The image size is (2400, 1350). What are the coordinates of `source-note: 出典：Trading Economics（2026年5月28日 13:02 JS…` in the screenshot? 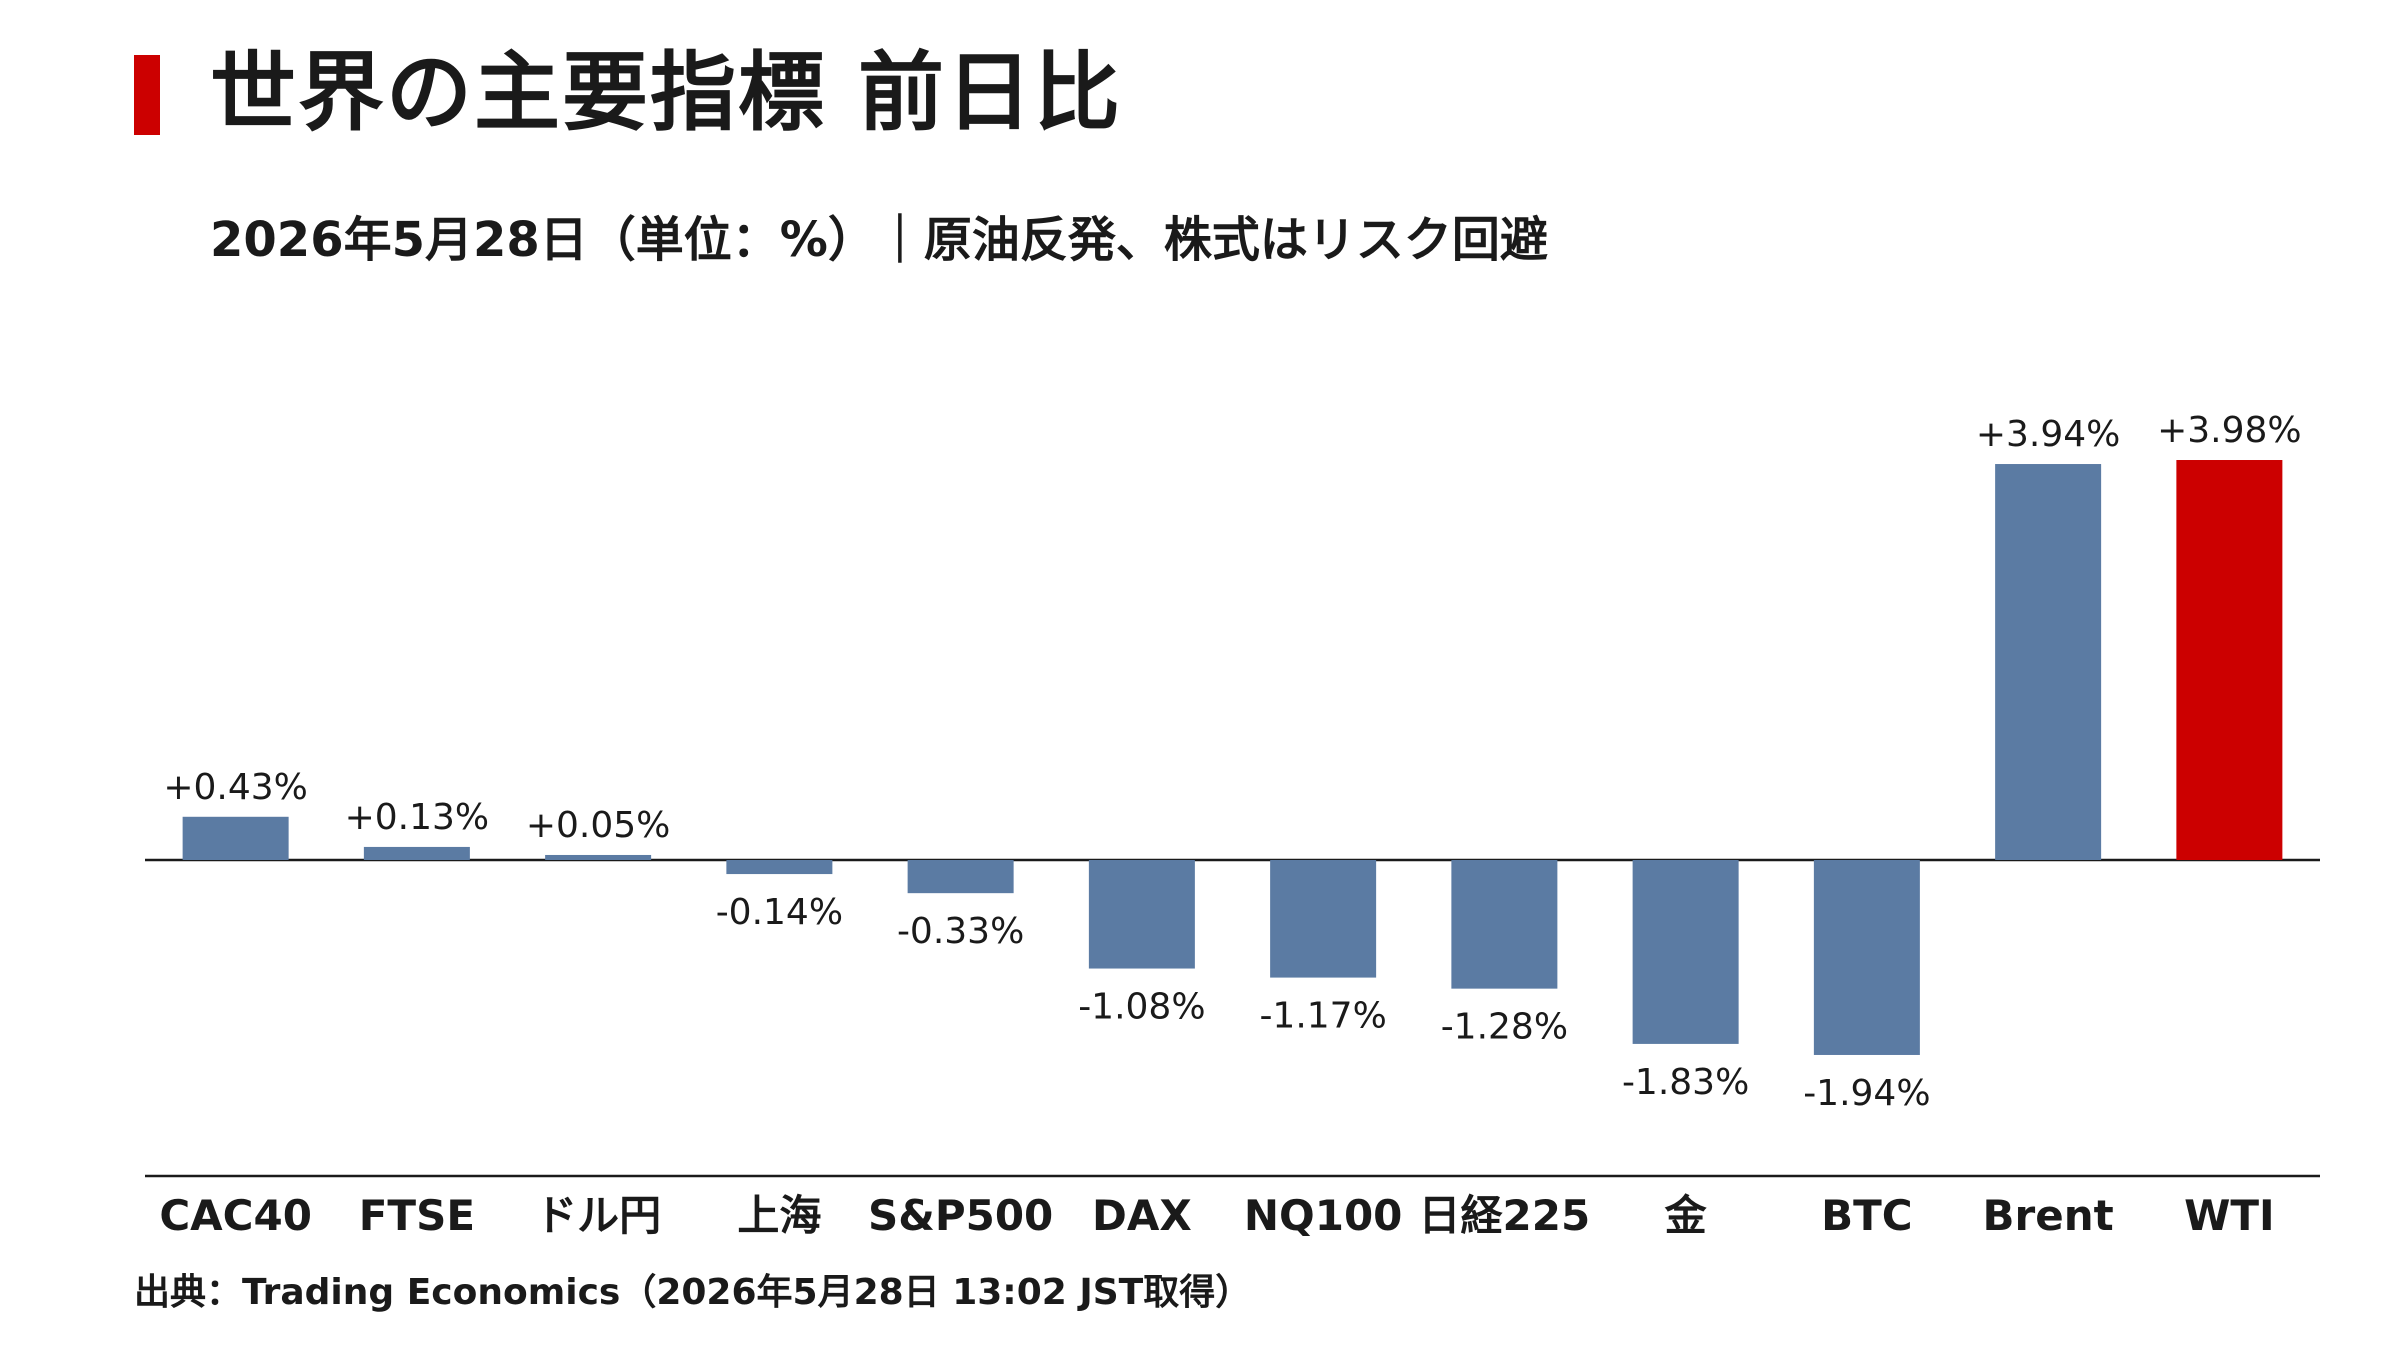 It's located at (693, 1292).